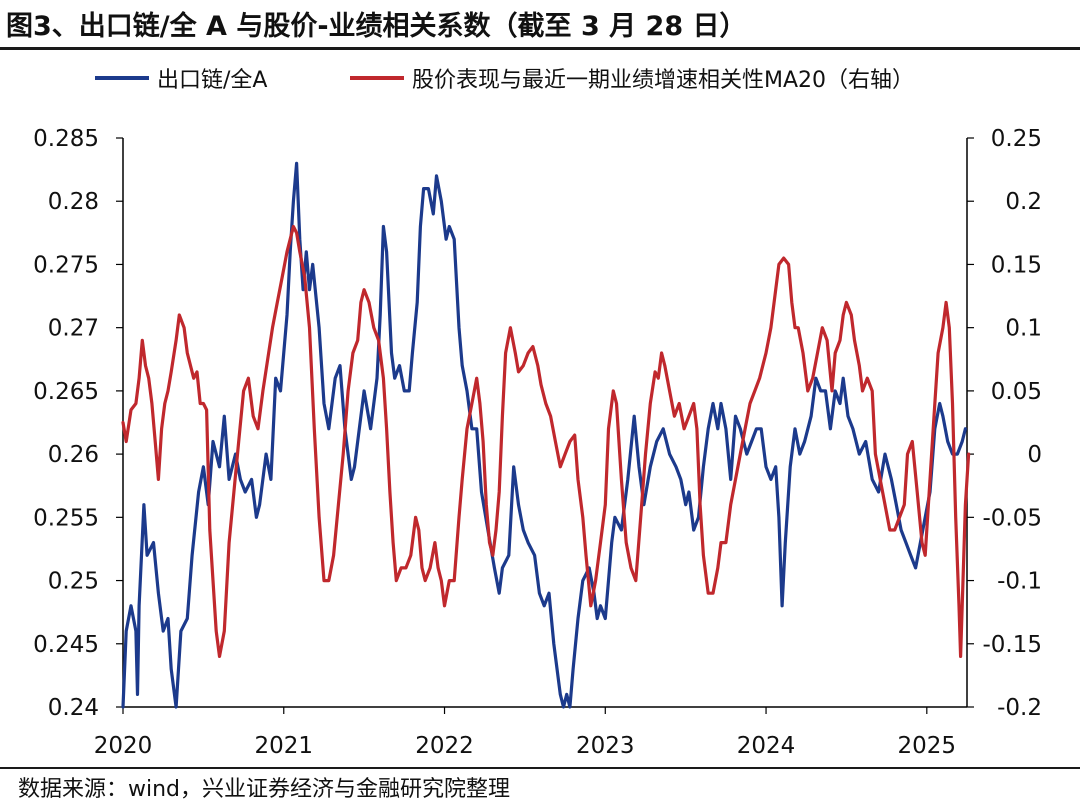 This screenshot has width=1080, height=807. I want to click on legend-label-series-1: 出口链/全A, so click(212, 80).